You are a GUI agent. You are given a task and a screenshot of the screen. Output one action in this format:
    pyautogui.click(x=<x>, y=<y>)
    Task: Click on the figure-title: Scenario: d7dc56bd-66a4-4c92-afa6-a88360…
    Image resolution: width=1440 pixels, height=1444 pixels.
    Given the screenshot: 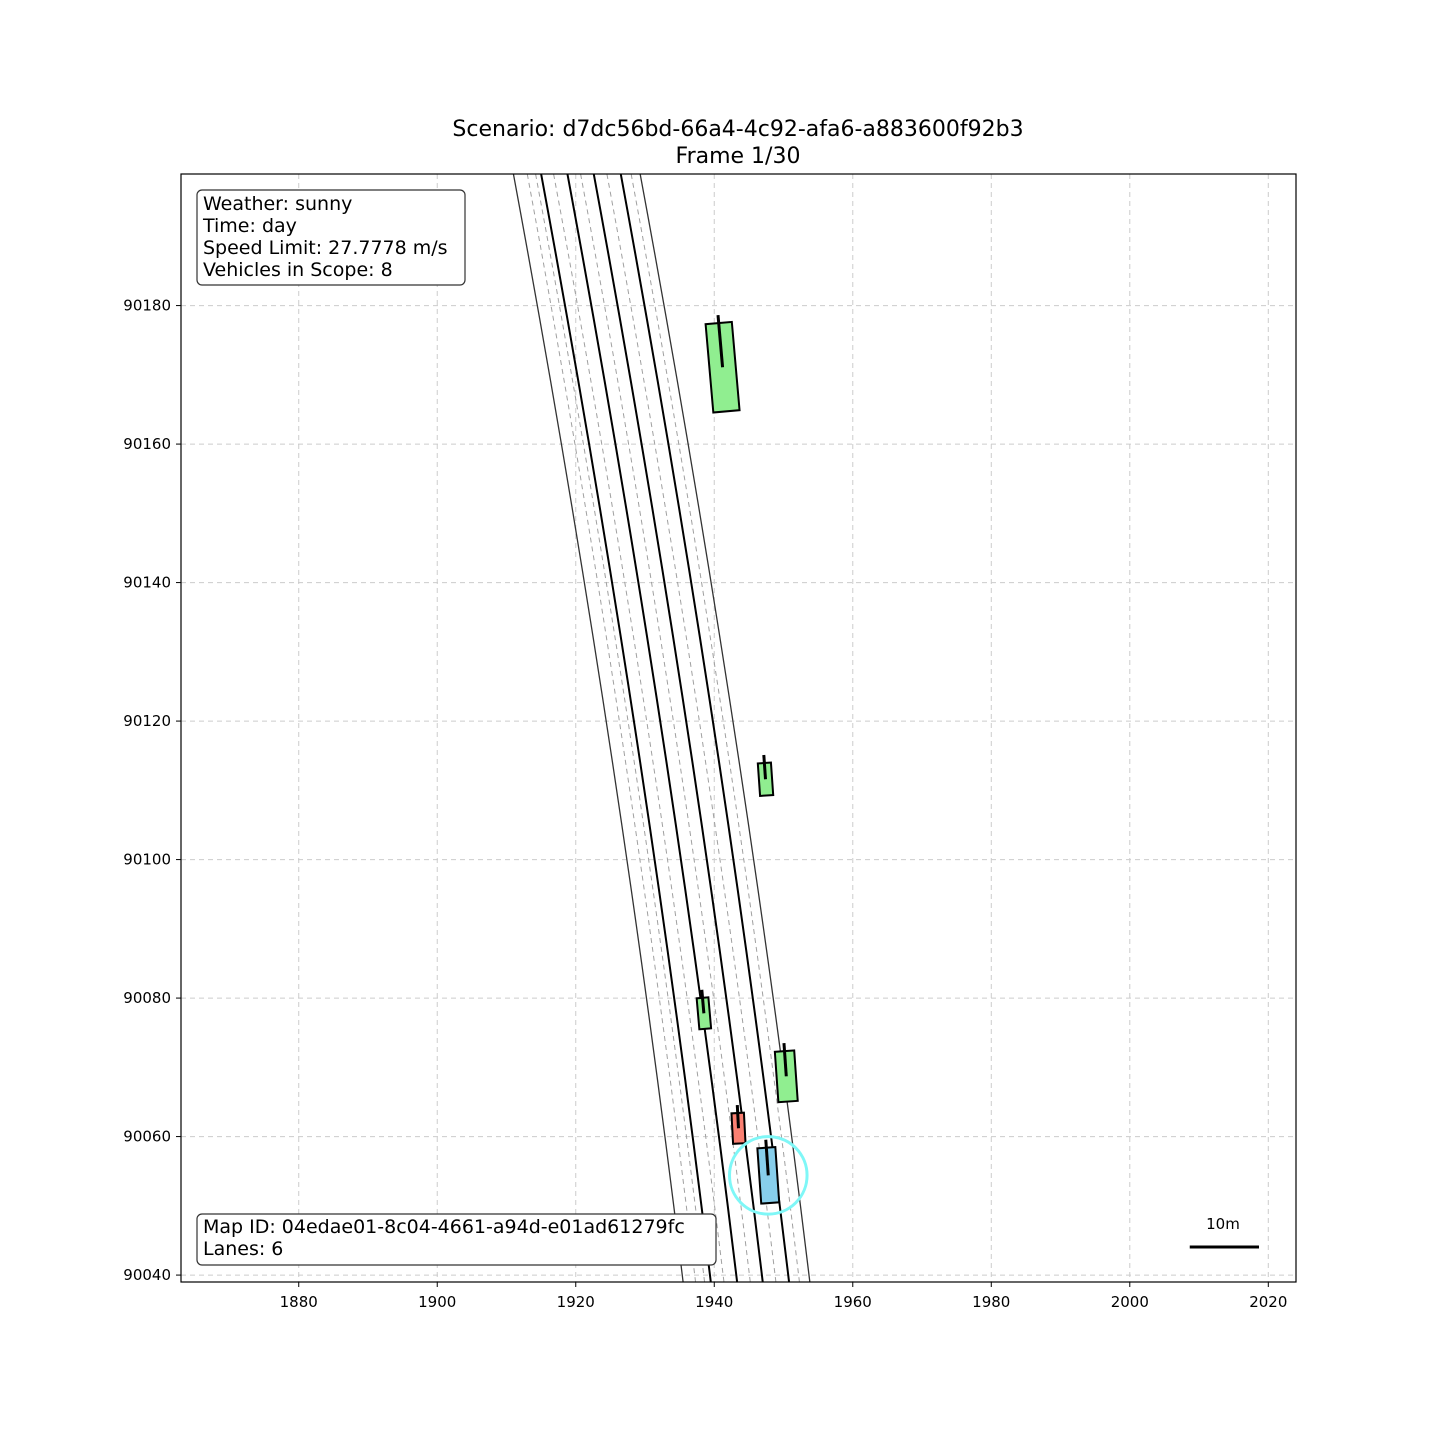 What is the action you would take?
    pyautogui.click(x=737, y=129)
    